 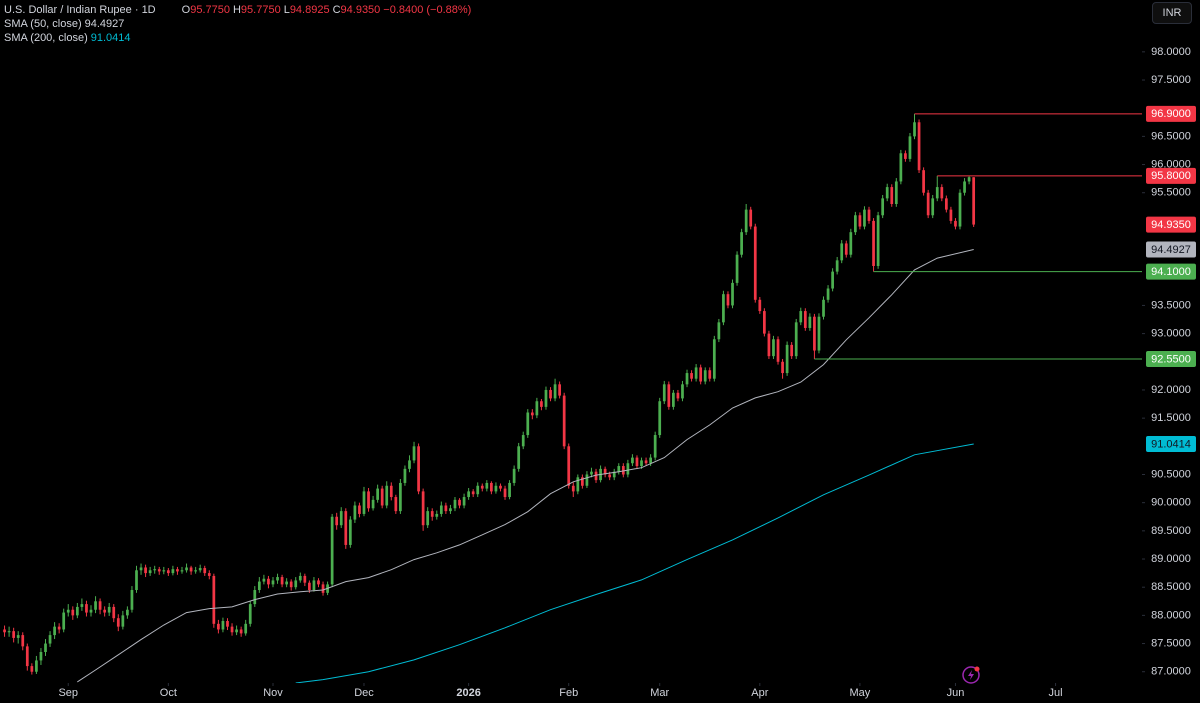 I want to click on y-tick-label: 93.0000, so click(x=1171, y=334).